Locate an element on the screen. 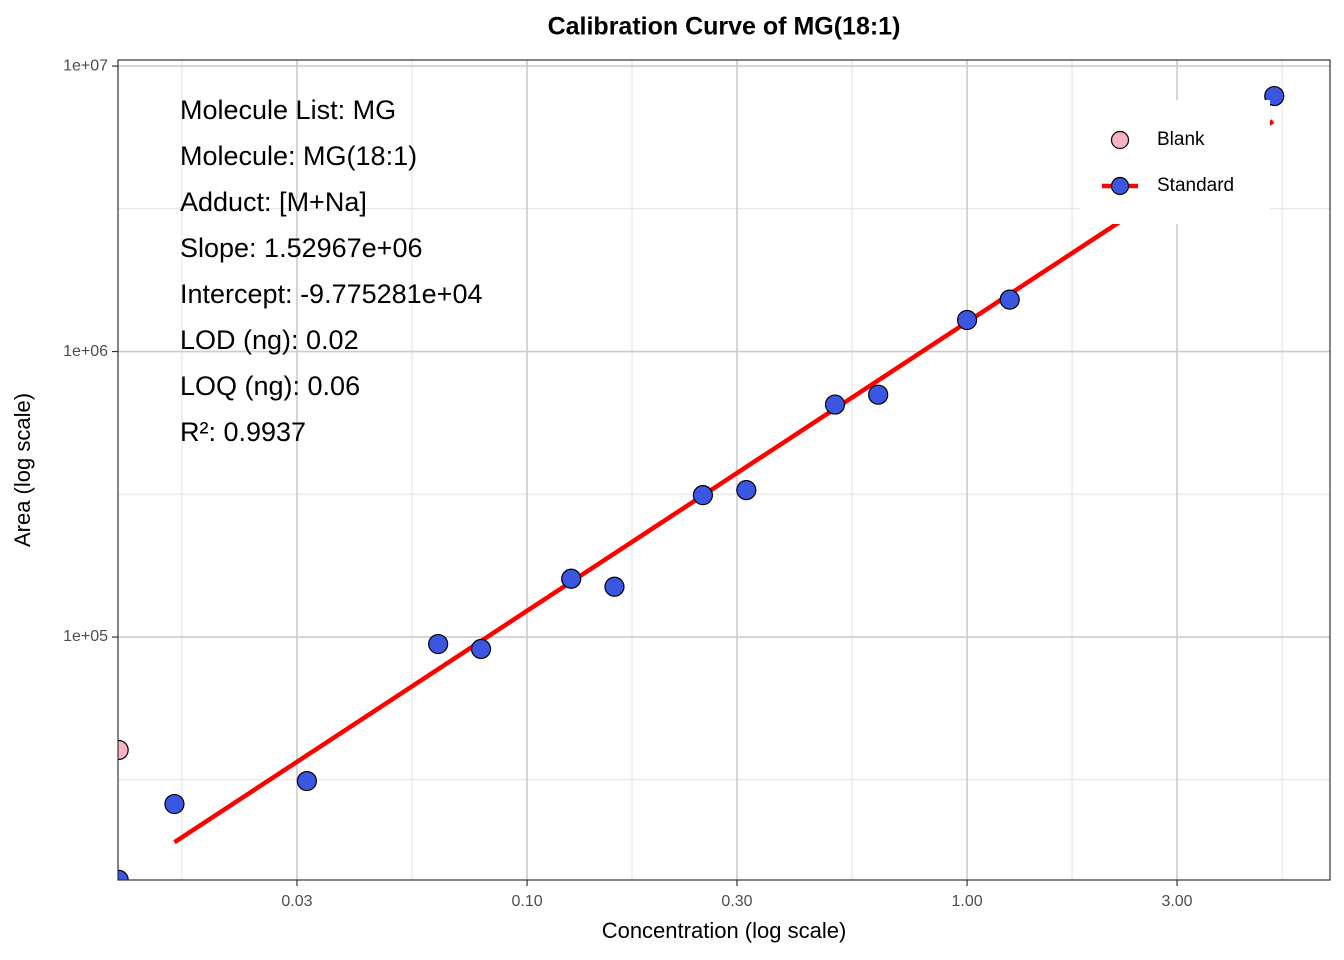  annotation: R²: 0.9937 is located at coordinates (243, 432).